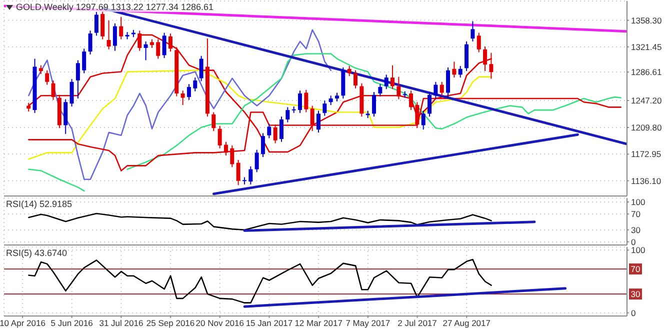  Describe the element at coordinates (646, 127) in the screenshot. I see `y-tick-label: 1209.80` at that location.